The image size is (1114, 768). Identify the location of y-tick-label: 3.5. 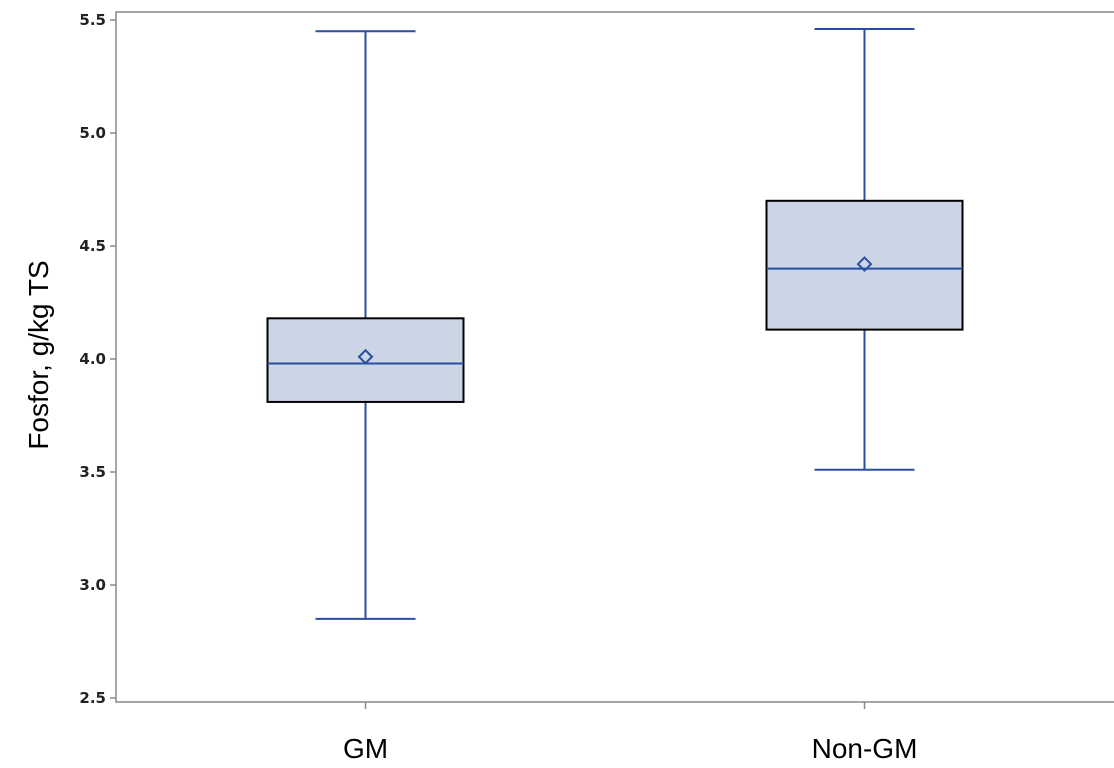
(92, 472).